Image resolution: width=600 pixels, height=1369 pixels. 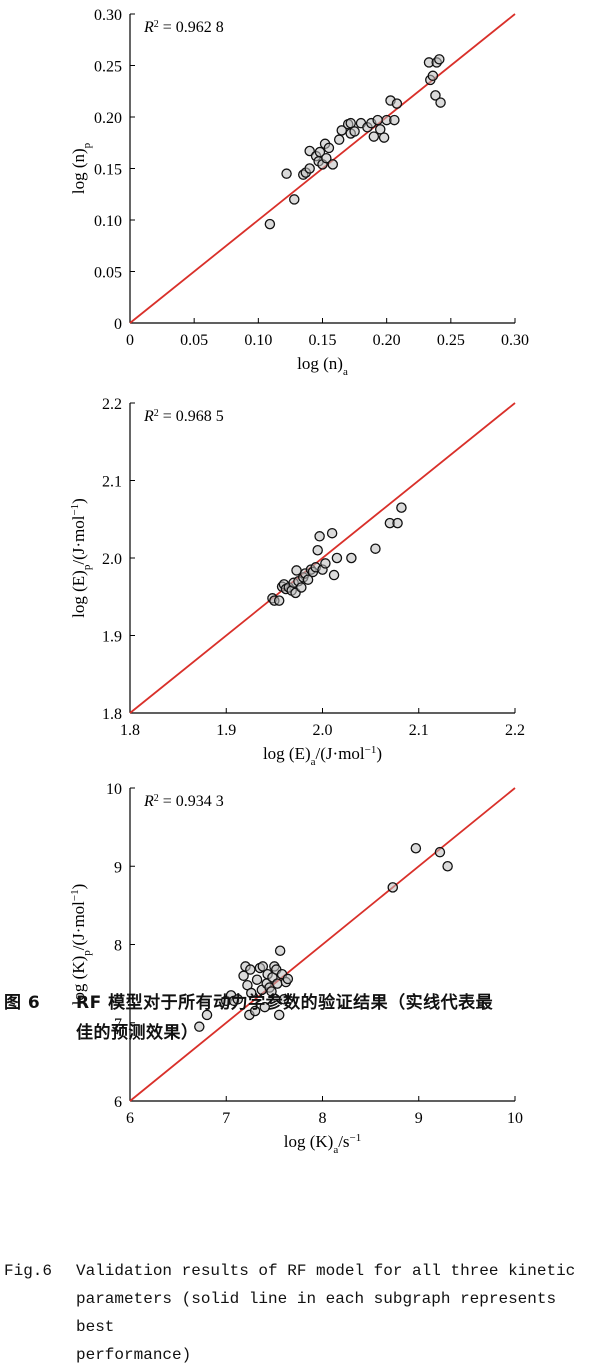 I want to click on x-tick-label: 1.8, so click(x=130, y=730).